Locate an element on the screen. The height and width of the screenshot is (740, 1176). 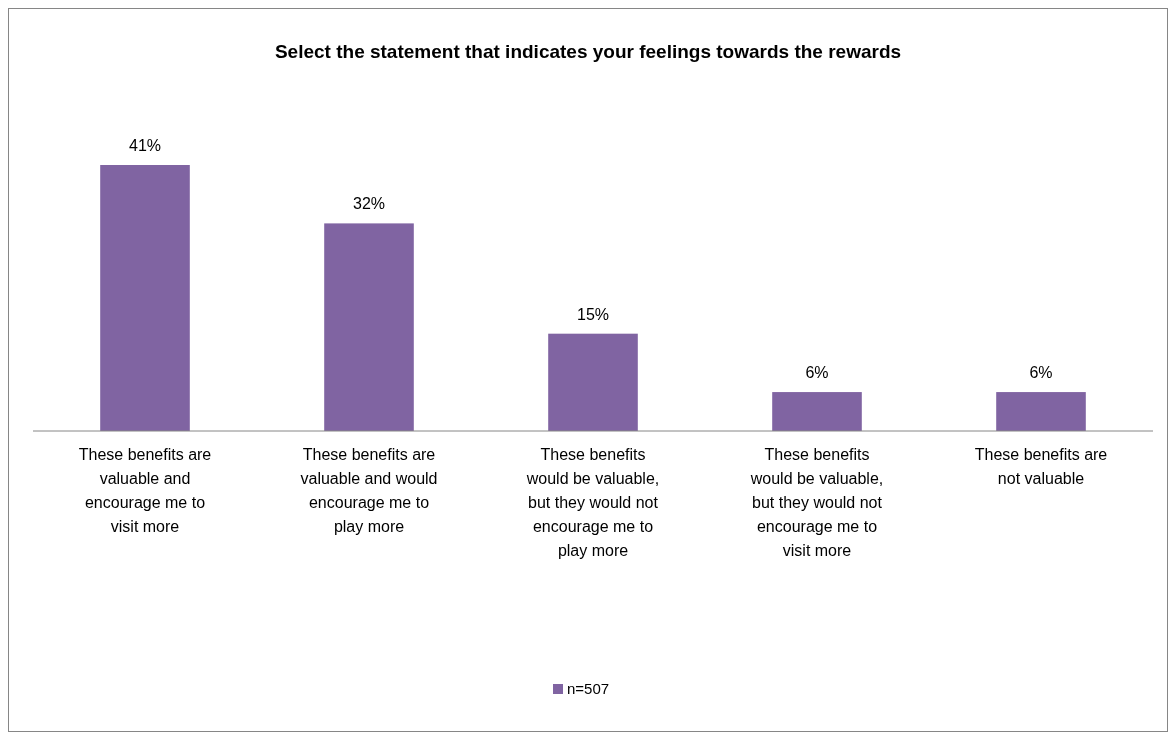
x-tick-label: These benefits are valuable and encourage me to visit more is located at coordinates (145, 490).